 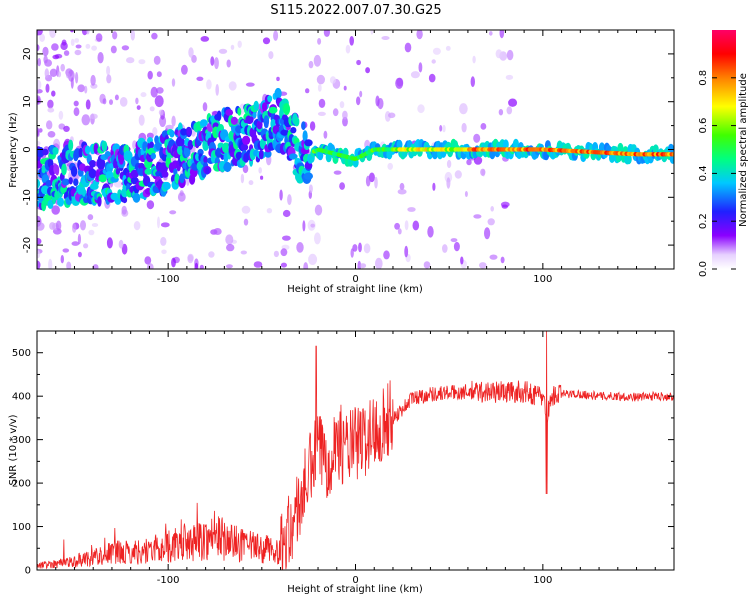 I want to click on snr-x-tick-label: 100, so click(x=542, y=580).